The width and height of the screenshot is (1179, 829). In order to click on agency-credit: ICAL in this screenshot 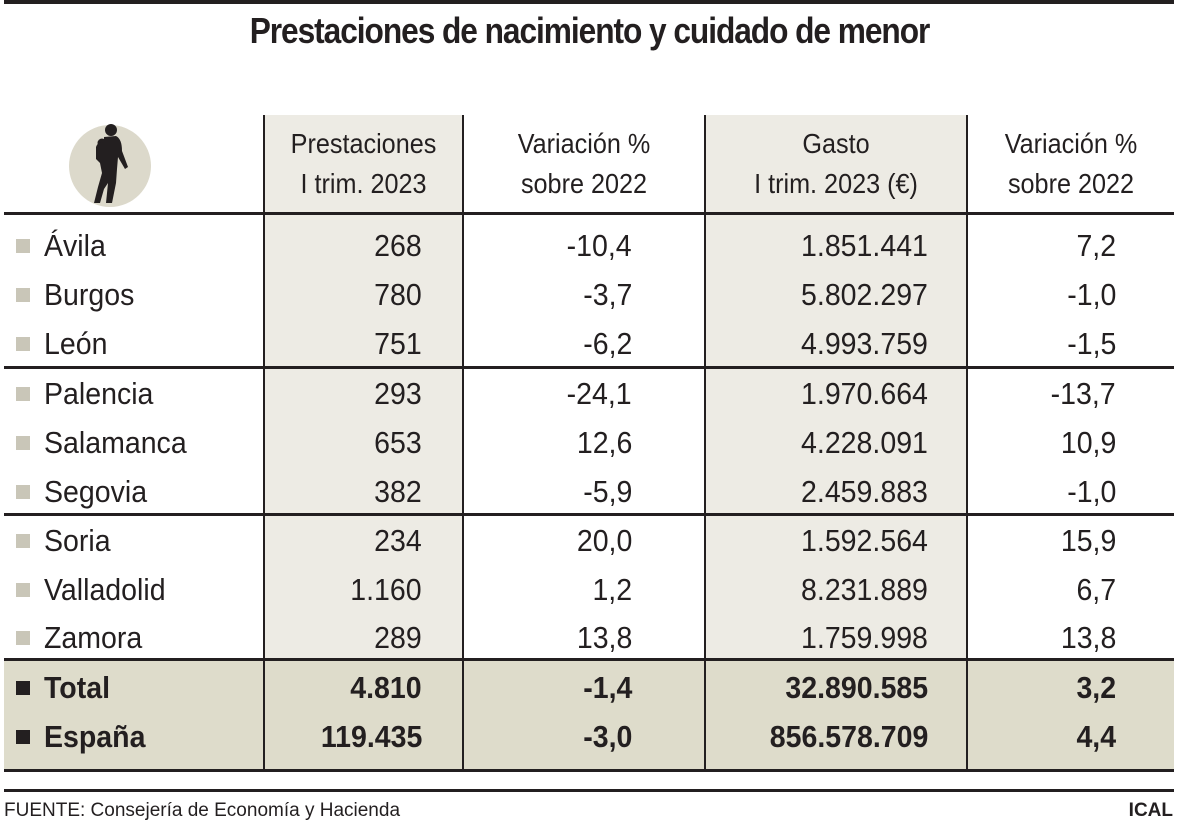, I will do `click(1150, 810)`.